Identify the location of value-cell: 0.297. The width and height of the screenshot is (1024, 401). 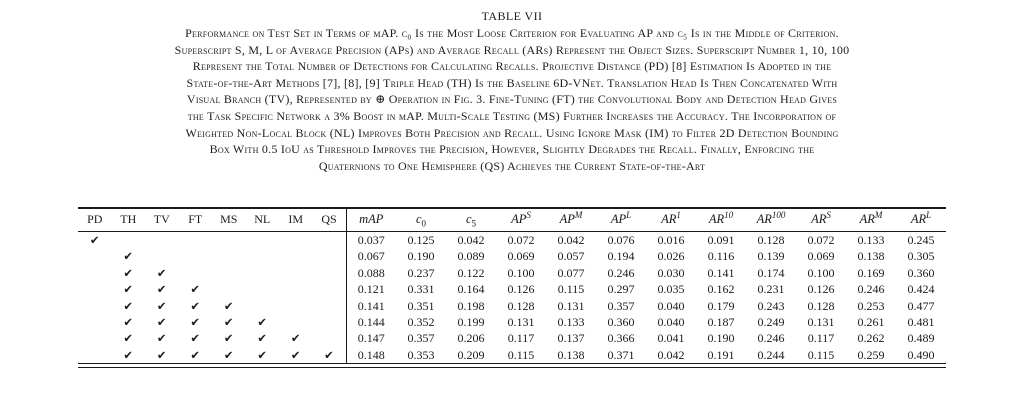
(621, 289).